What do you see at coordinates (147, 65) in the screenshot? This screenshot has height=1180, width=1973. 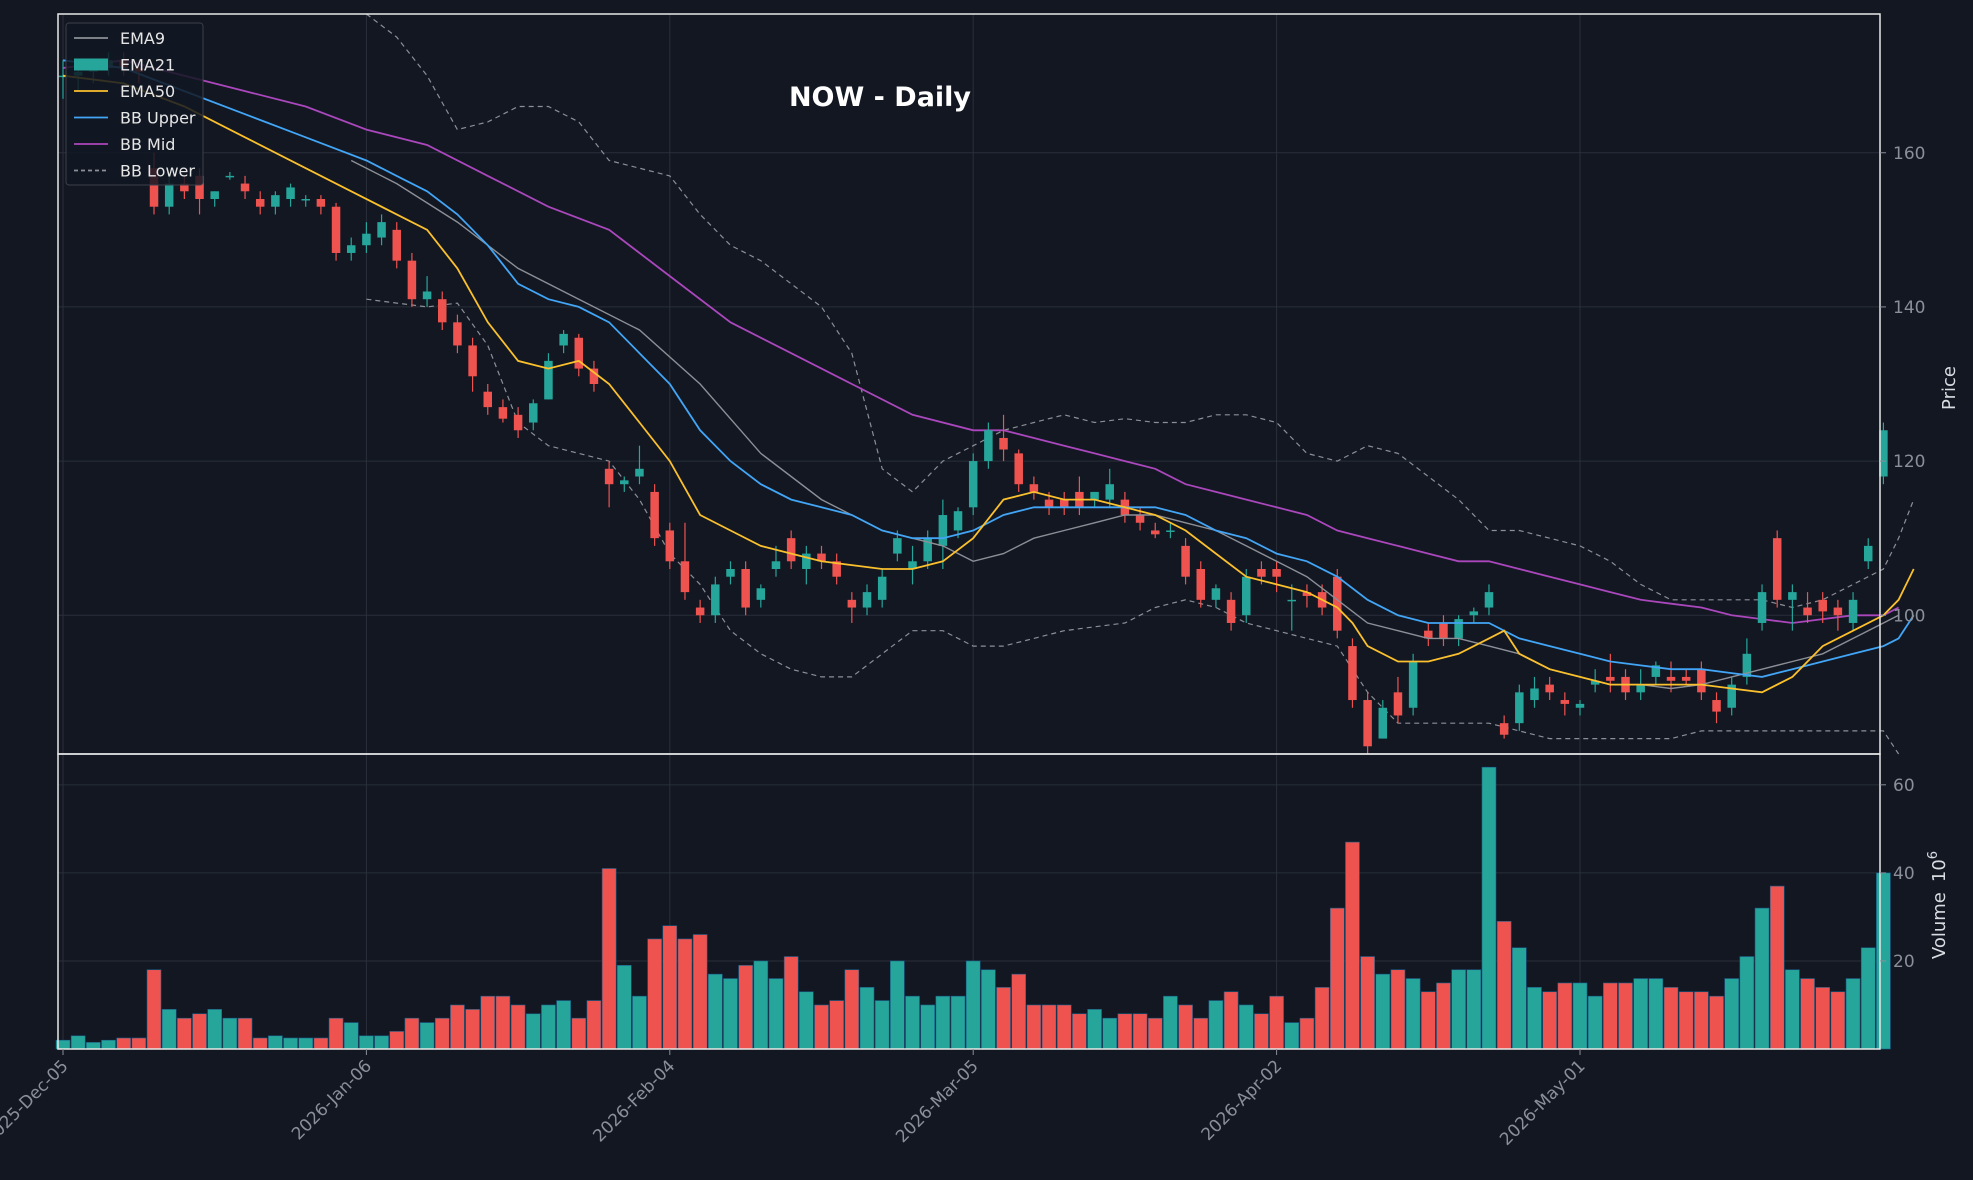 I see `legend-label-ema21: EMA21` at bounding box center [147, 65].